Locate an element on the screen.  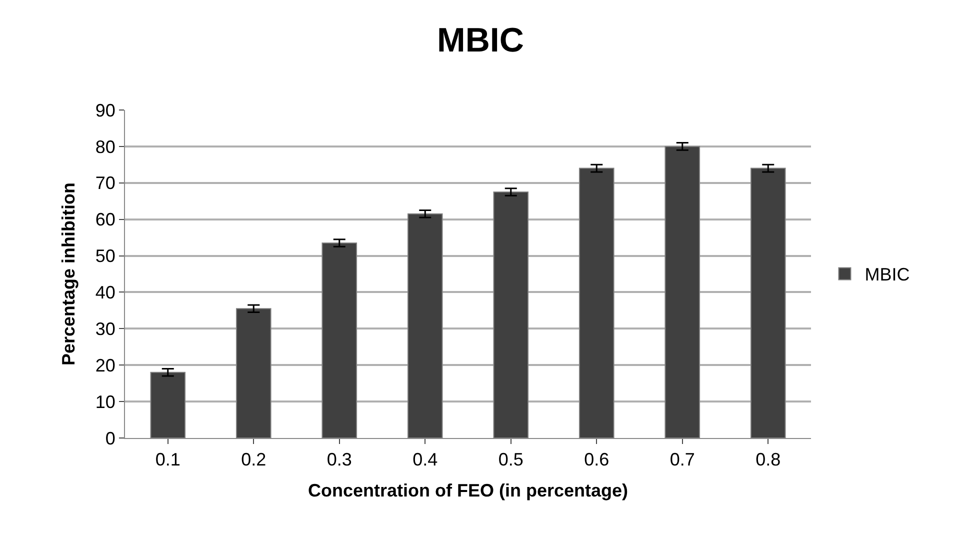
y-tick-label: 70 is located at coordinates (105, 183).